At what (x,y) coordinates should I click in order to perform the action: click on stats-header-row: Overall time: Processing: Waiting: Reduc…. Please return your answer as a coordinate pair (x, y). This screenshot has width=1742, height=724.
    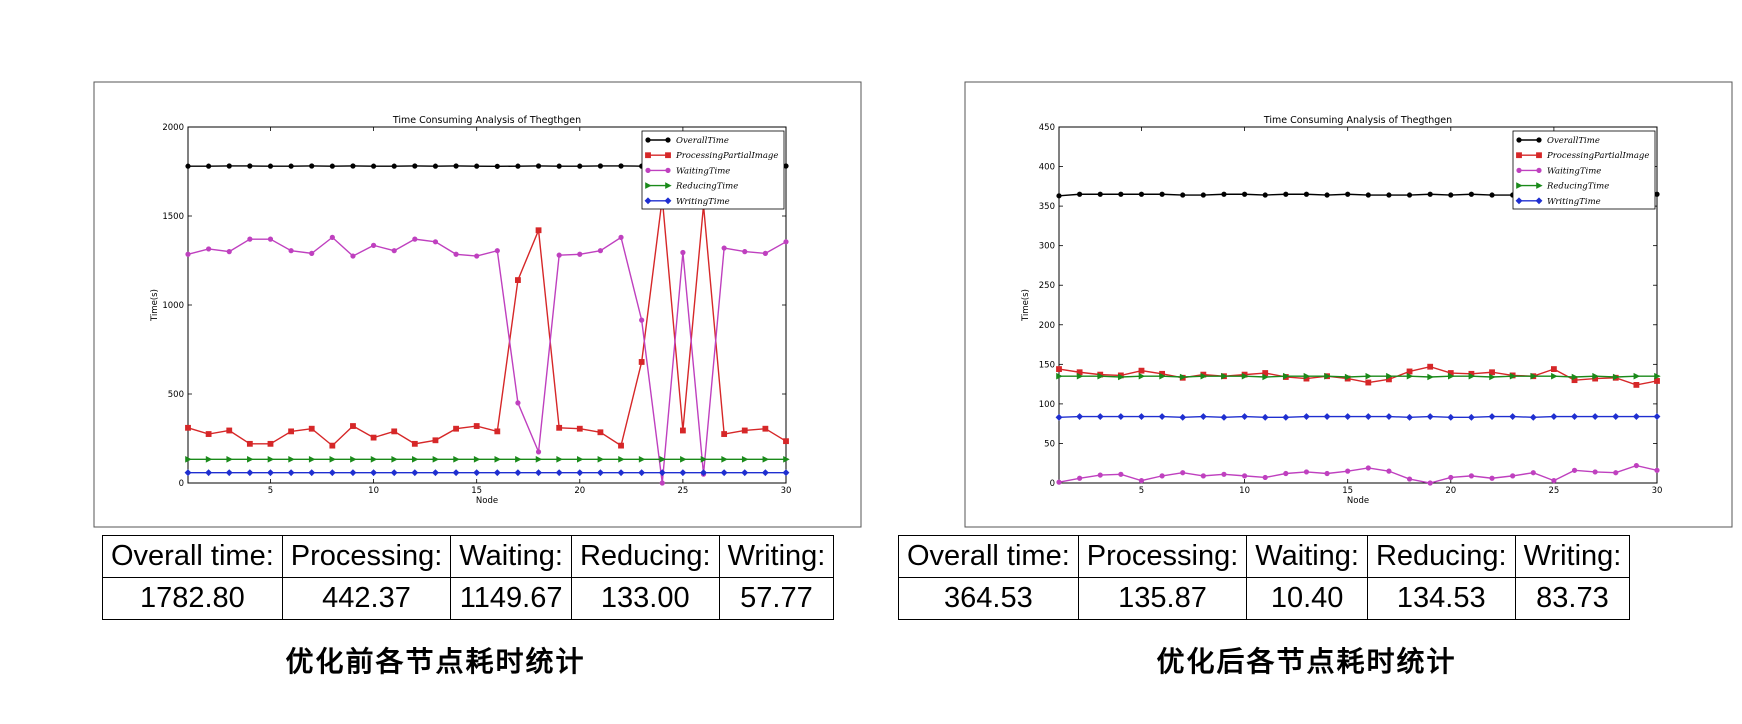
    Looking at the image, I should click on (1264, 556).